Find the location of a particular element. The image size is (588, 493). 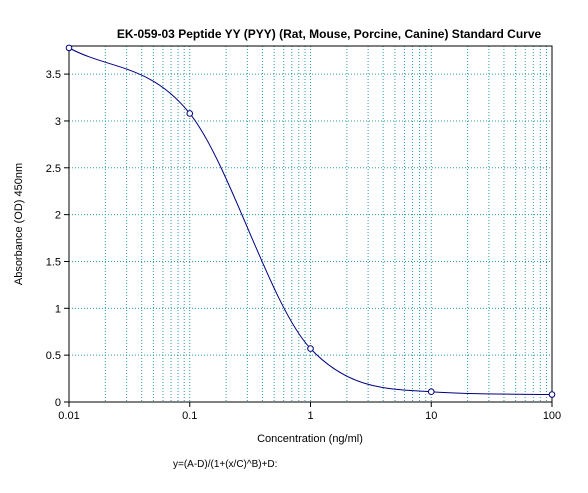

y-tick-label: 0 is located at coordinates (58, 403).